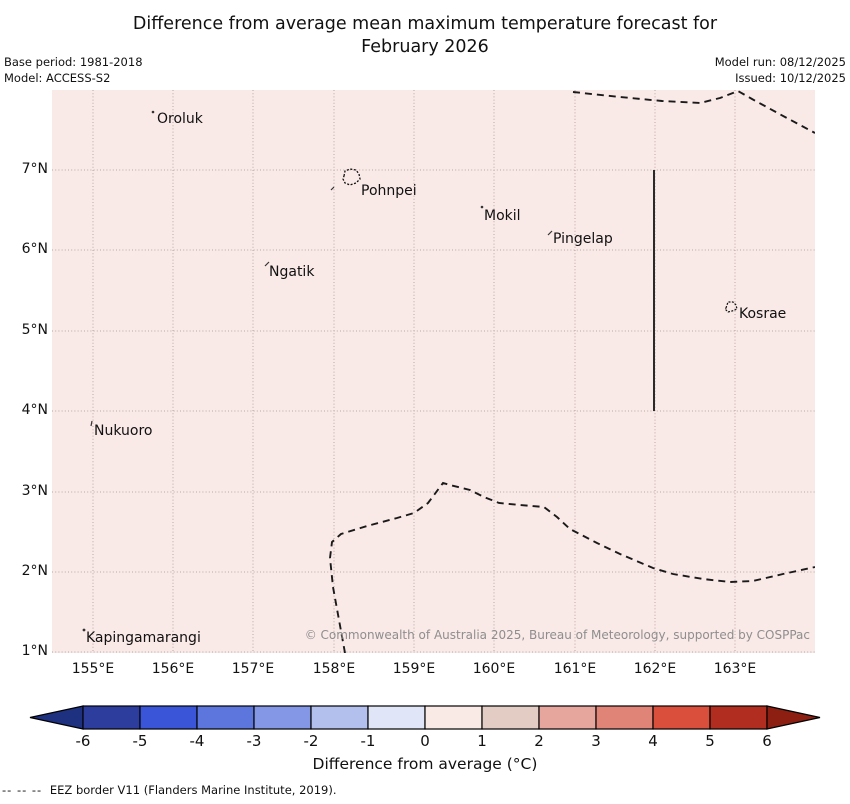 The height and width of the screenshot is (804, 850). Describe the element at coordinates (83, 741) in the screenshot. I see `cbtick-neg6: -6` at that location.